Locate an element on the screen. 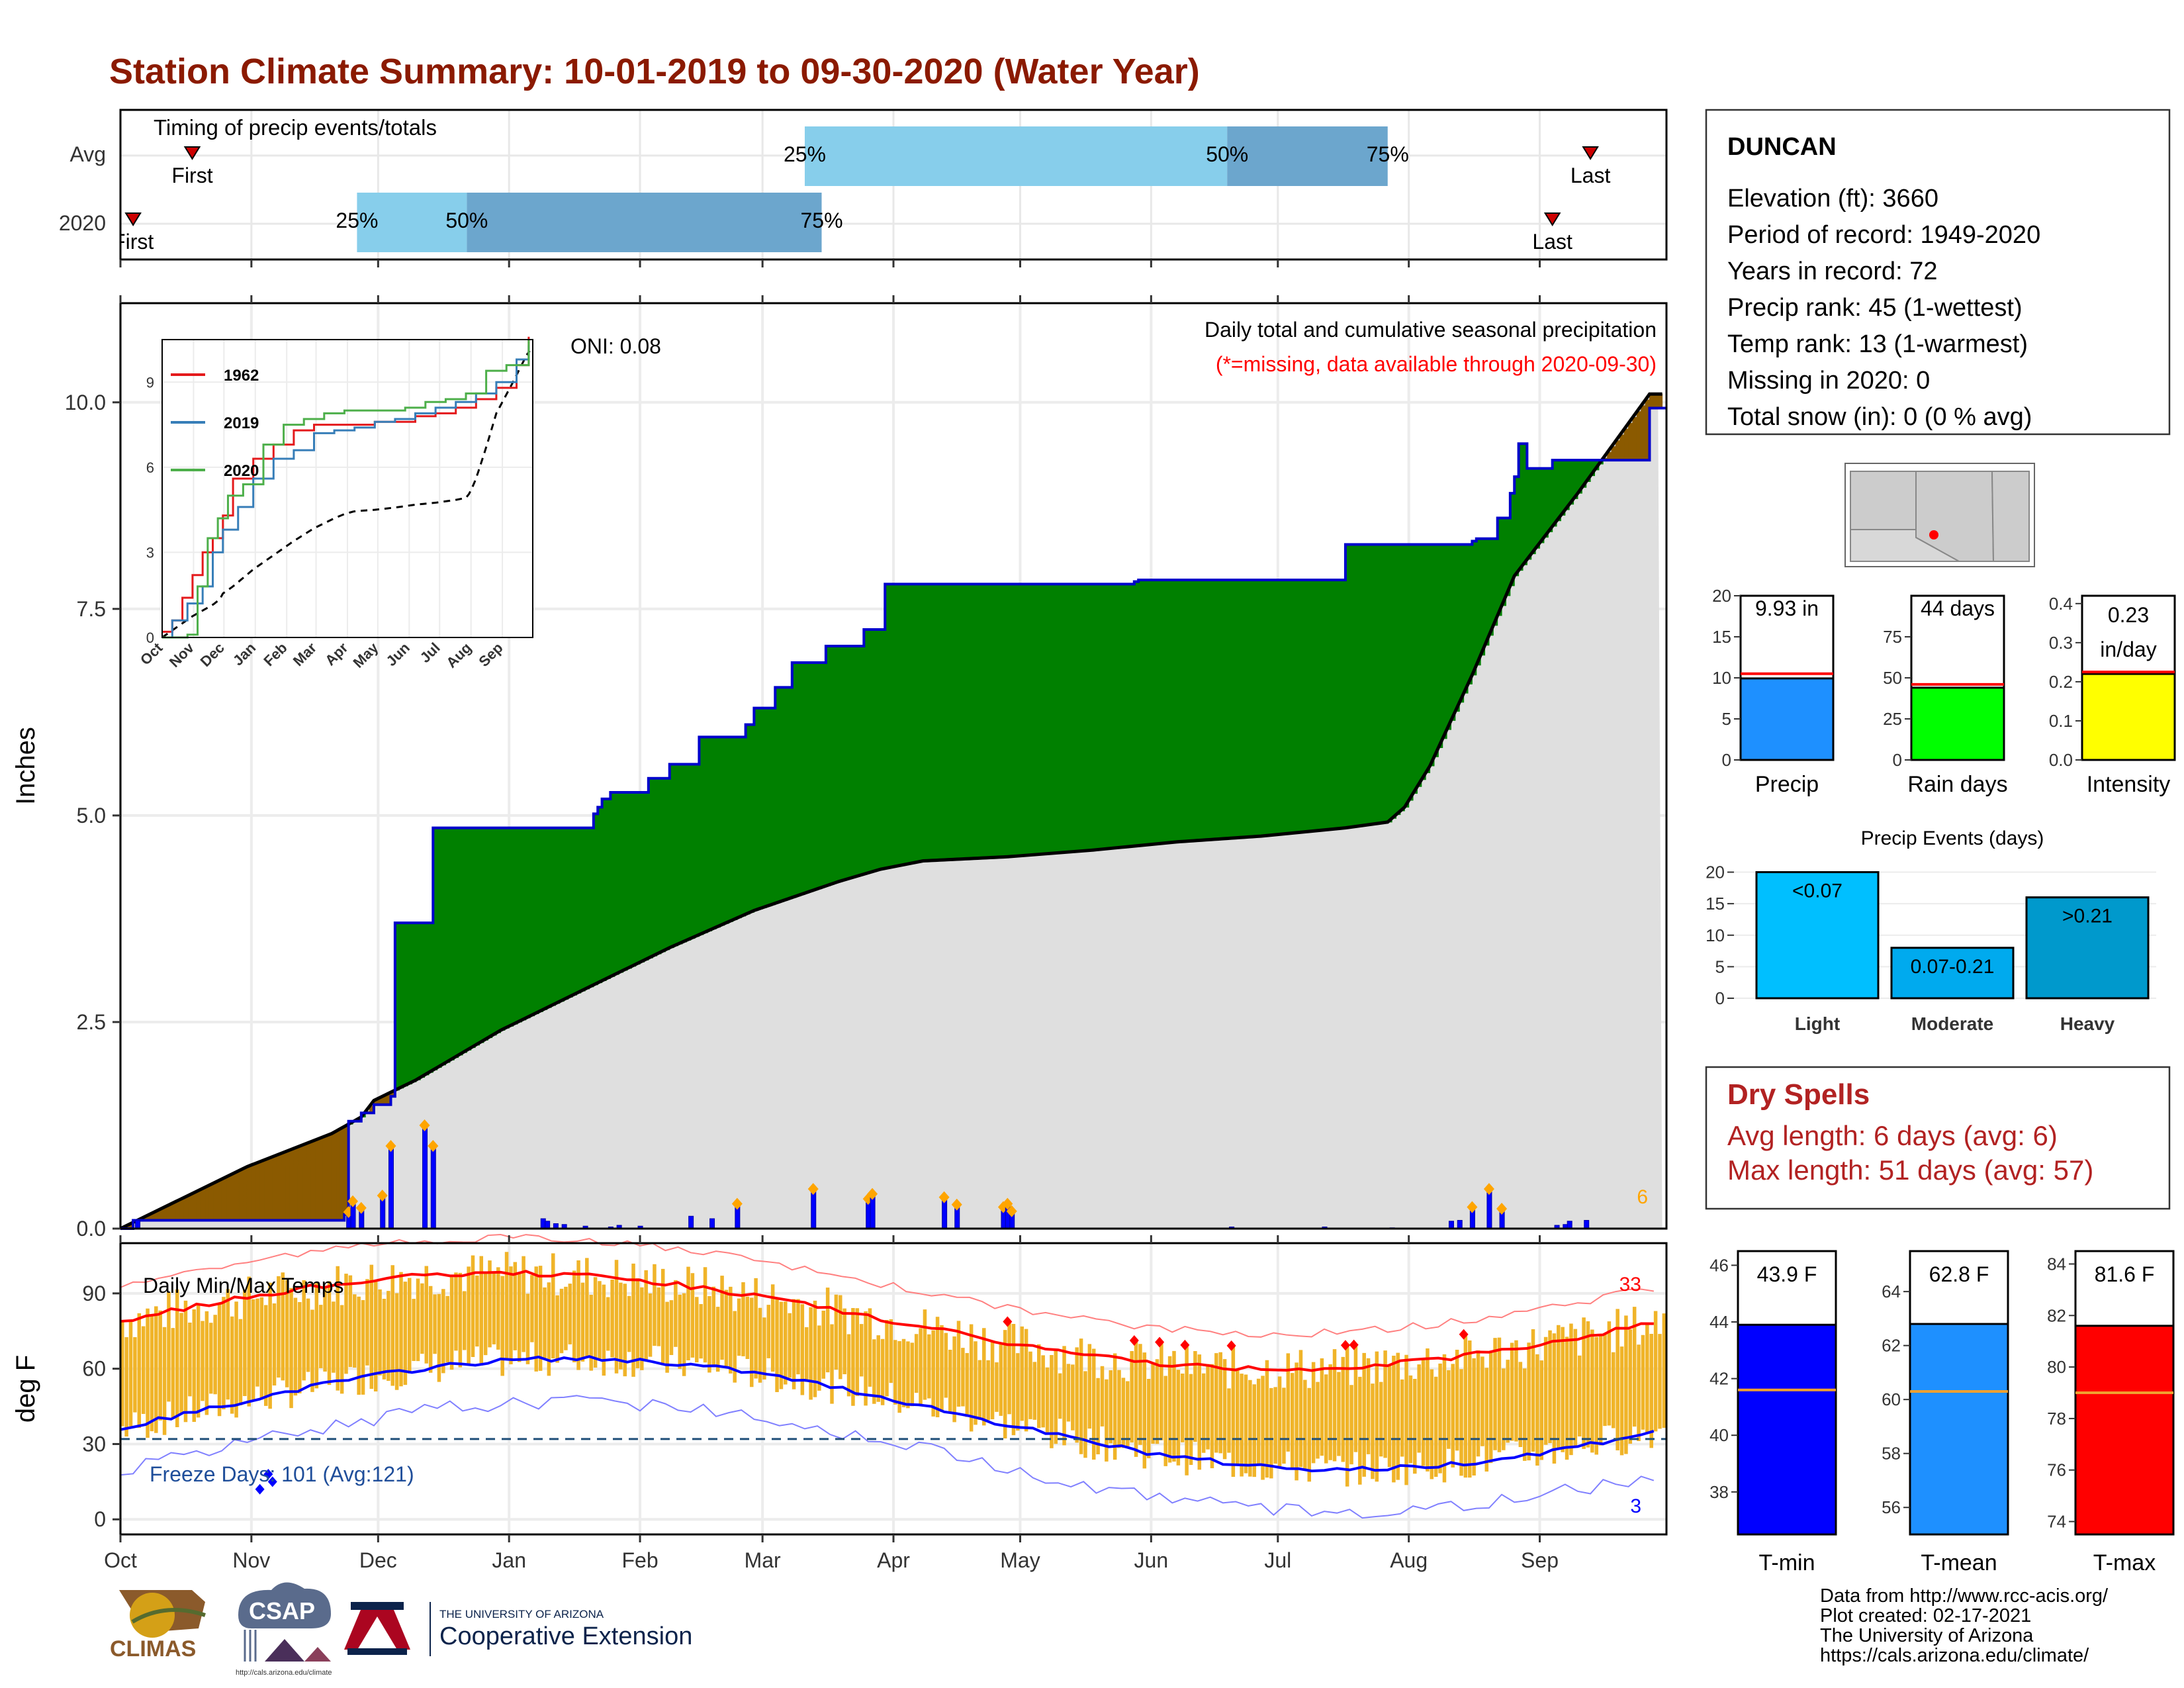  oni-label: ONI: 0.08 is located at coordinates (616, 346).